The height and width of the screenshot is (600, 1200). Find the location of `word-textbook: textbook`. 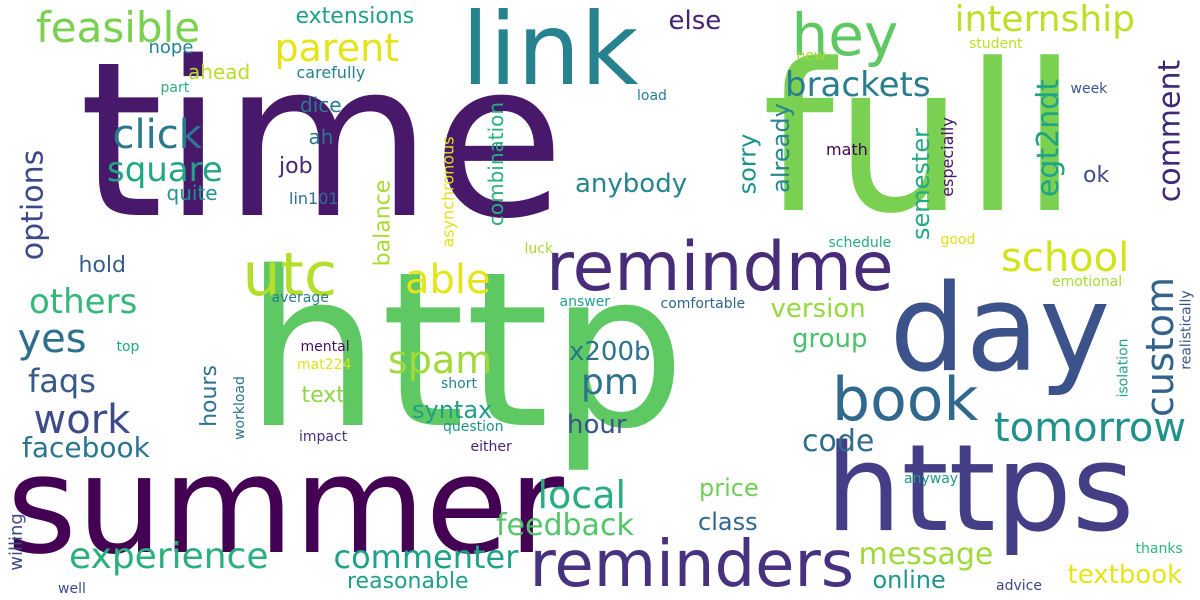

word-textbook: textbook is located at coordinates (1125, 575).